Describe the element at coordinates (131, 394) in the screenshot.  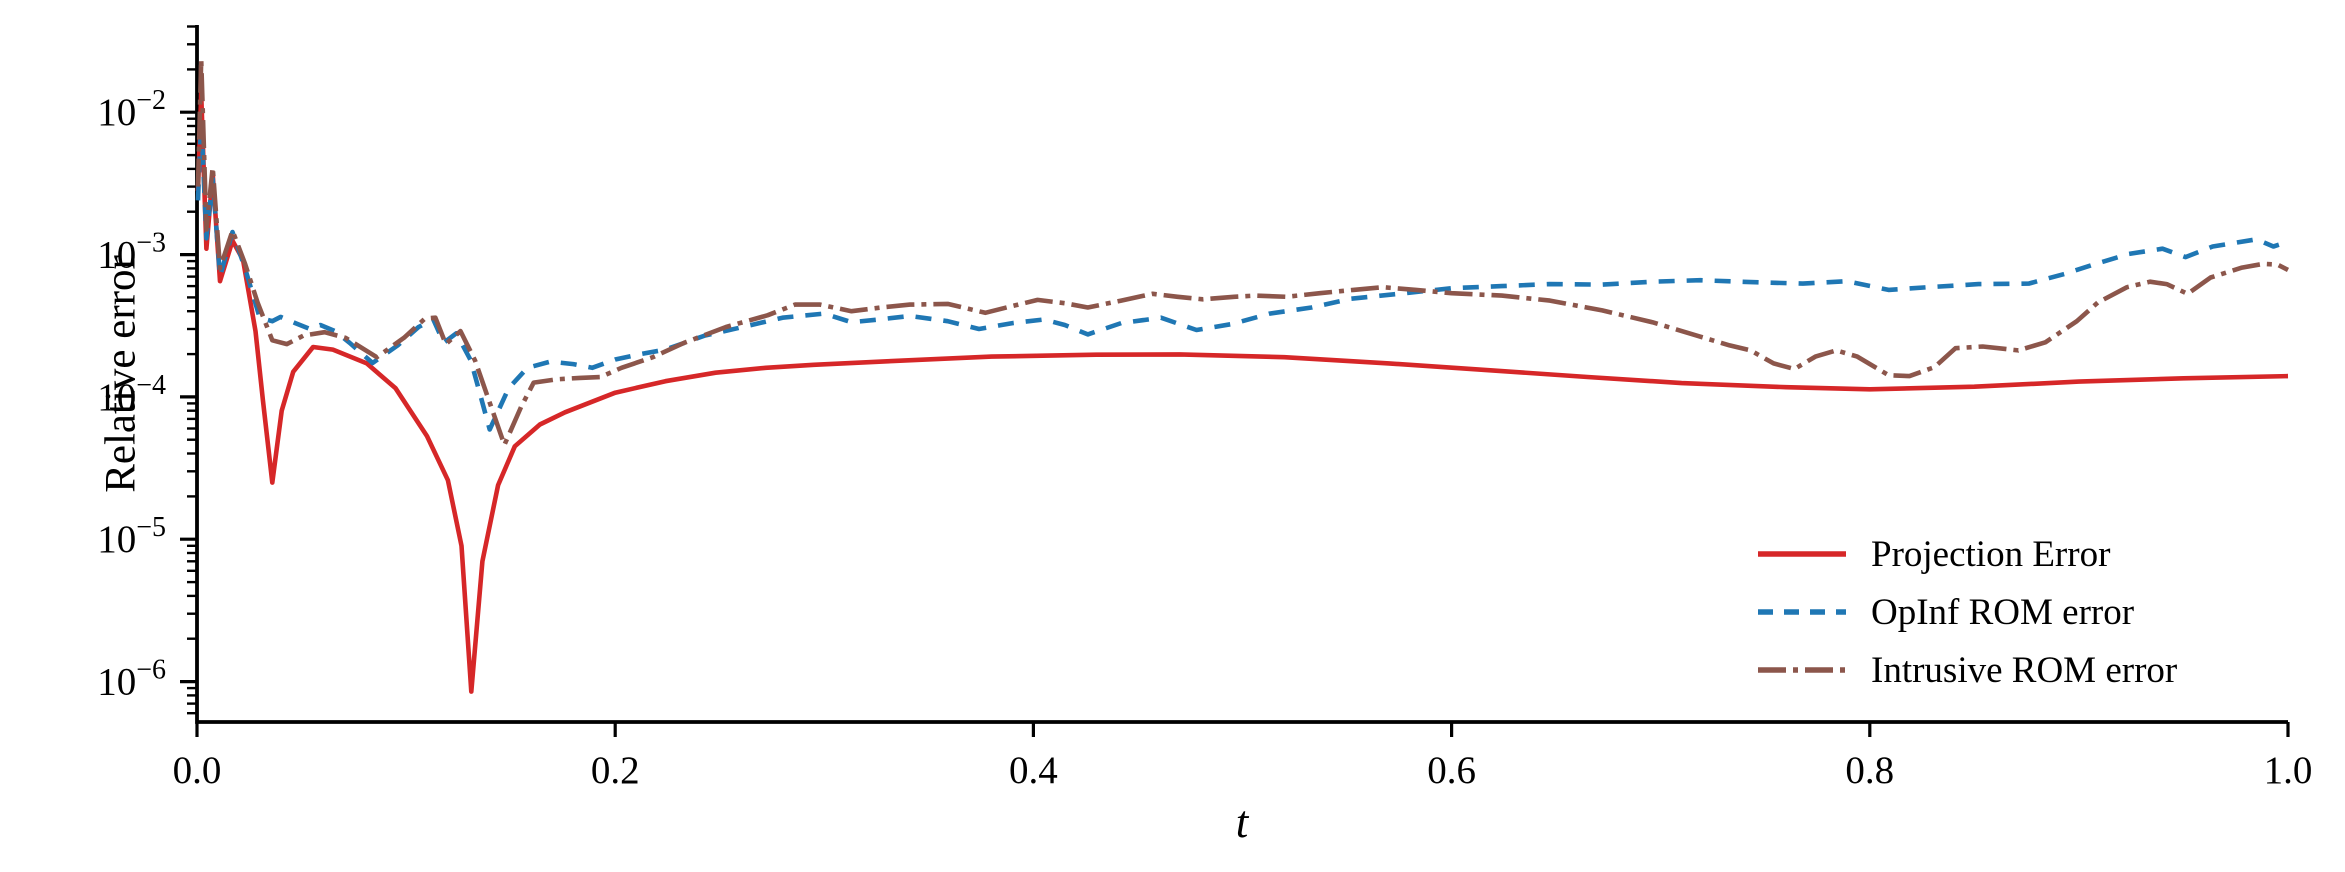
I see `y-axis-tick-label: 10⁻⁴` at that location.